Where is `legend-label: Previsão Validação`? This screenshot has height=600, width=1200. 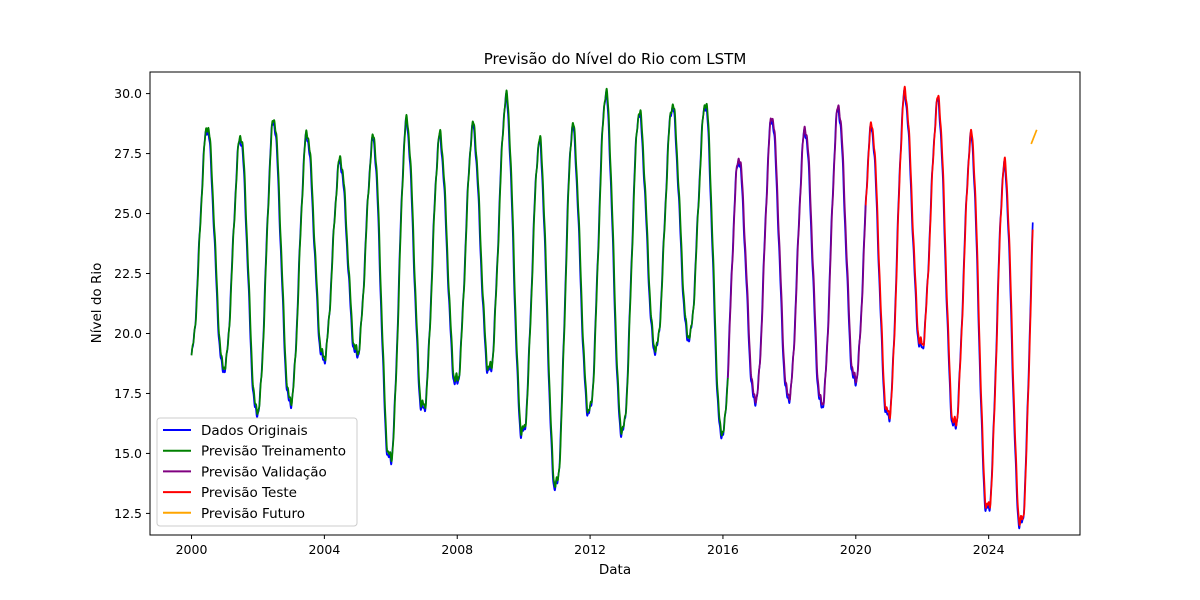
legend-label: Previsão Validação is located at coordinates (264, 472).